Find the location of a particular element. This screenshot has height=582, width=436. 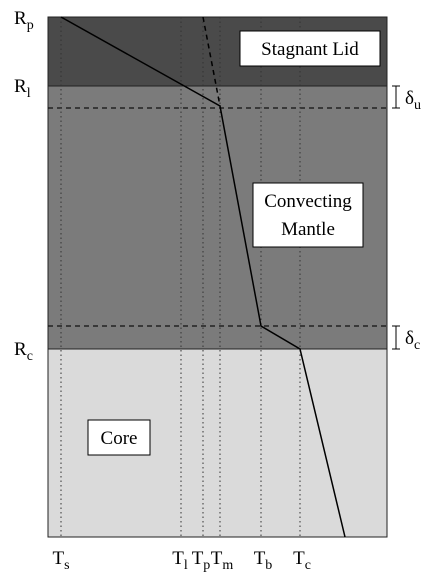

region-label: Mantle is located at coordinates (308, 229).